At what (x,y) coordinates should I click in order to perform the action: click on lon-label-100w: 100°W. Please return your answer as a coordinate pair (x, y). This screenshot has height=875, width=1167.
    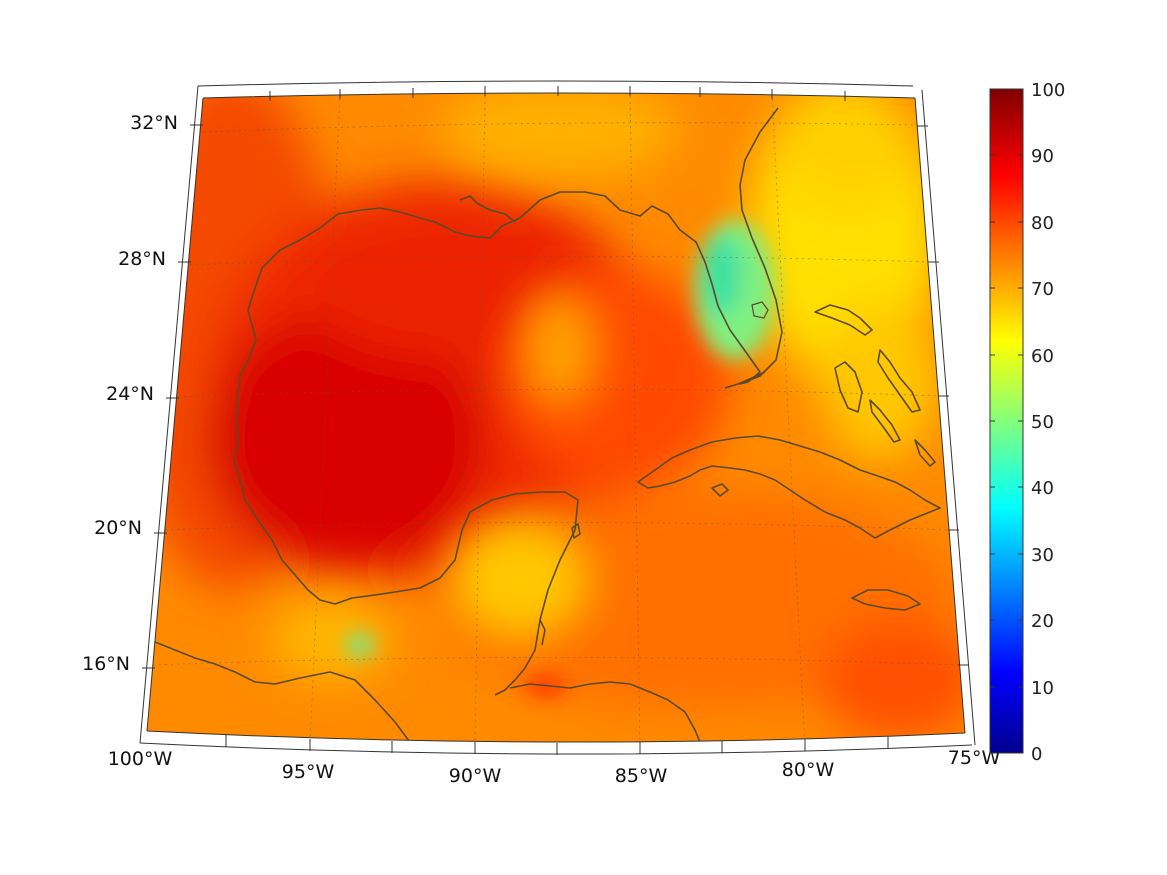
    Looking at the image, I should click on (140, 759).